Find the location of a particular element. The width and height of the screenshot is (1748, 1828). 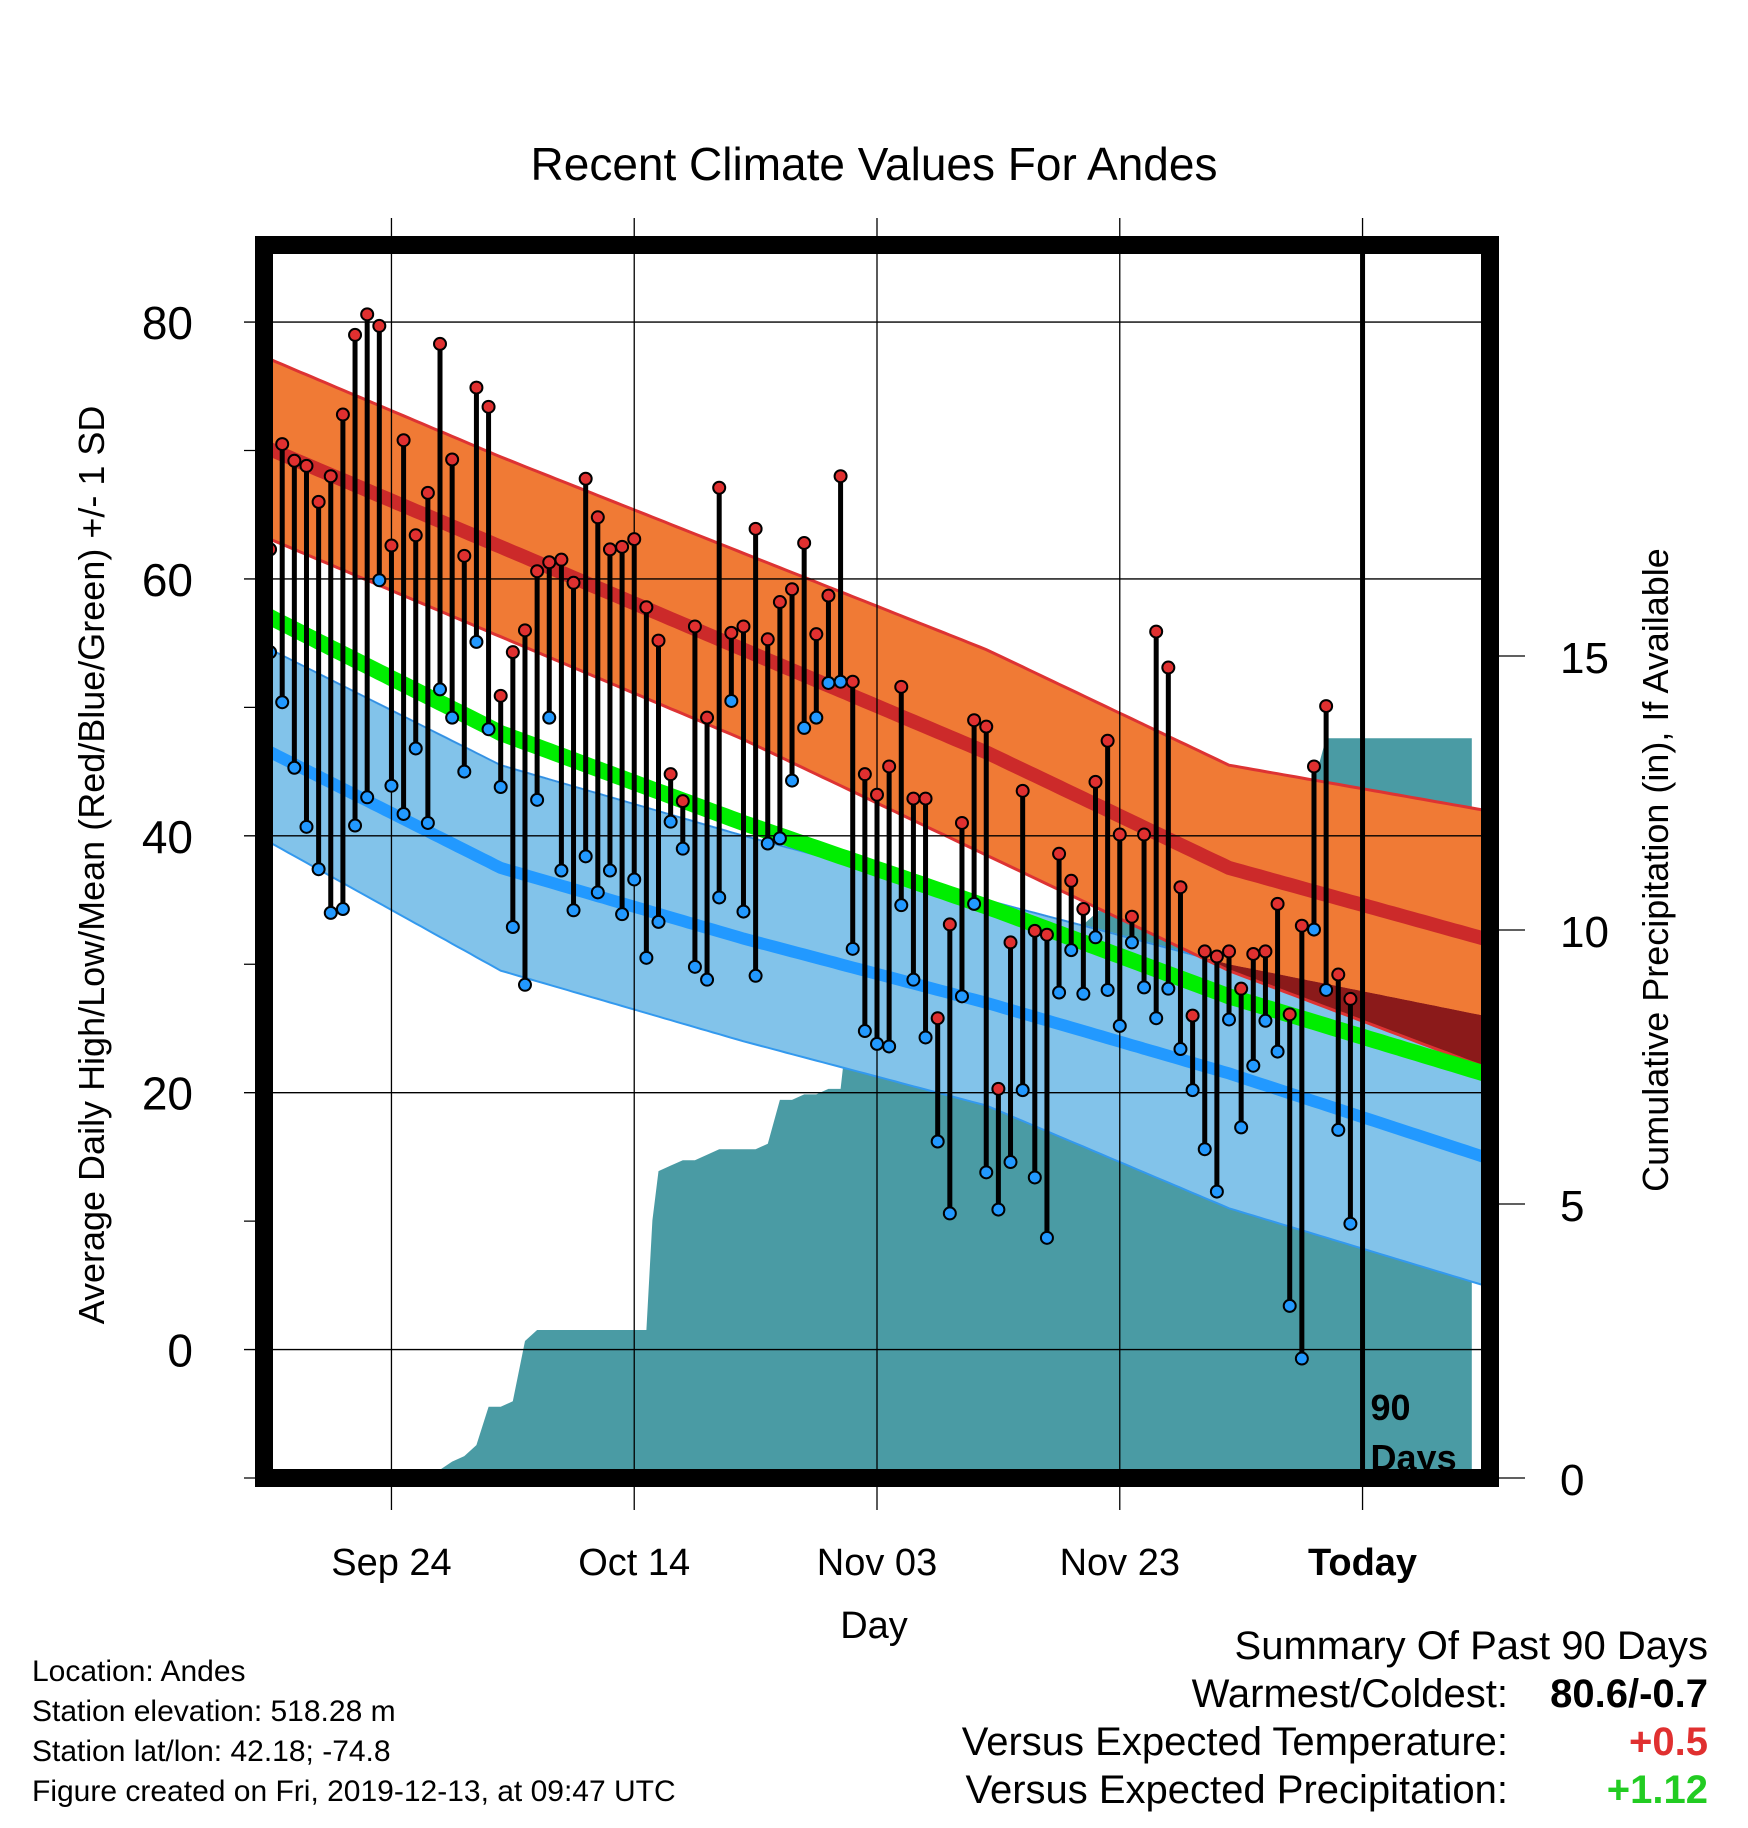

y2-tick-label: 10 is located at coordinates (1584, 932).